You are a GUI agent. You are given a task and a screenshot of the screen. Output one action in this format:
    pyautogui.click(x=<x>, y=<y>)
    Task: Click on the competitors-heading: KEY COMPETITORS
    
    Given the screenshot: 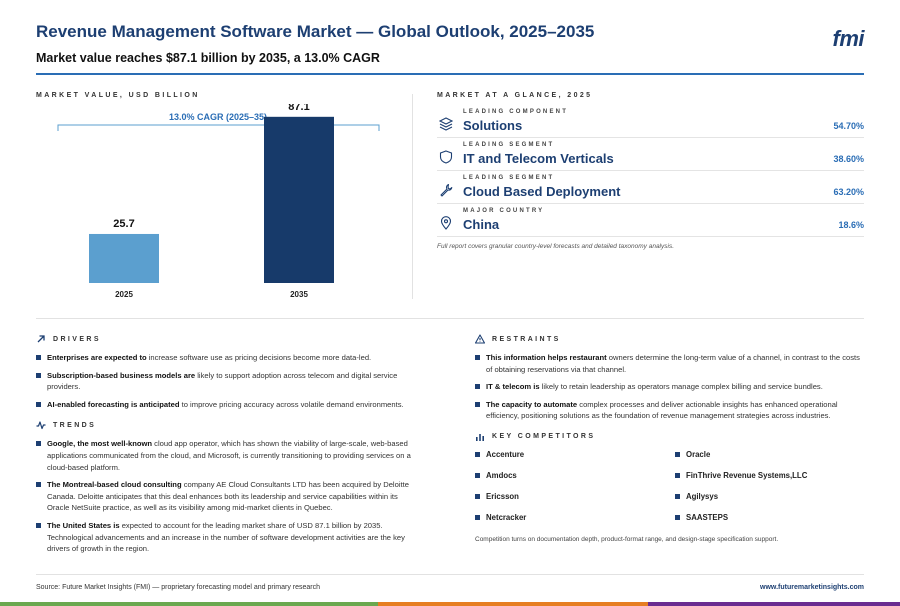 What is the action you would take?
    pyautogui.click(x=670, y=437)
    